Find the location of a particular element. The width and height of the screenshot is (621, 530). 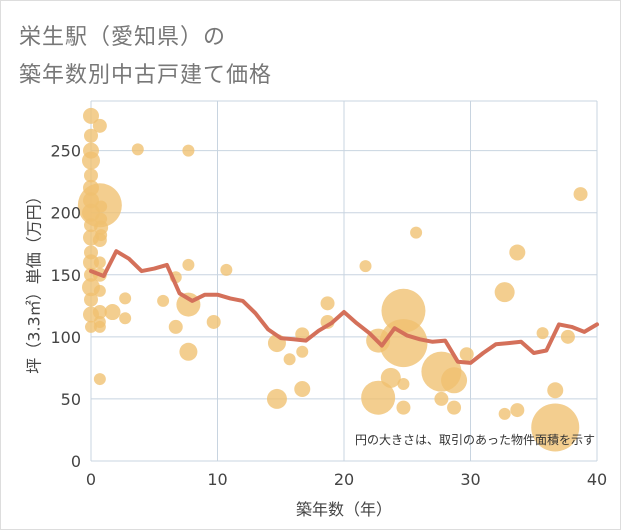

x-axis-label: 築年数（年） is located at coordinates (344, 509).